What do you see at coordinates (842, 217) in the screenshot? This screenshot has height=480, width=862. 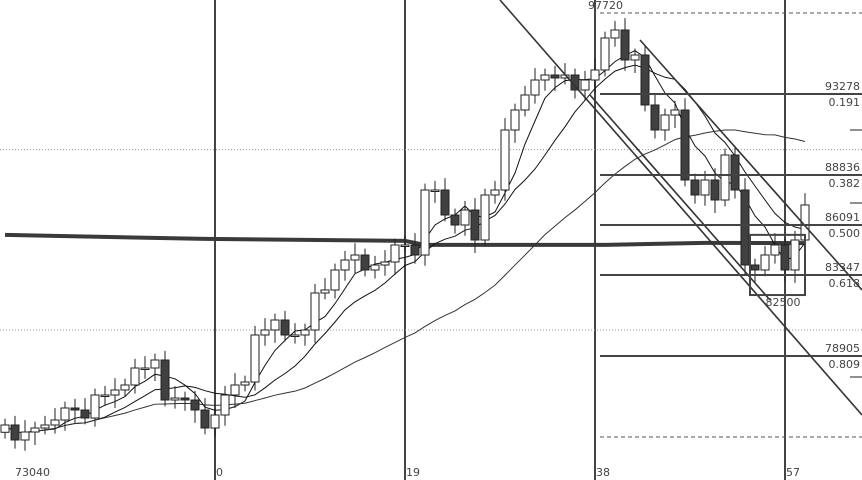 I see `fib-price-label: 86091` at bounding box center [842, 217].